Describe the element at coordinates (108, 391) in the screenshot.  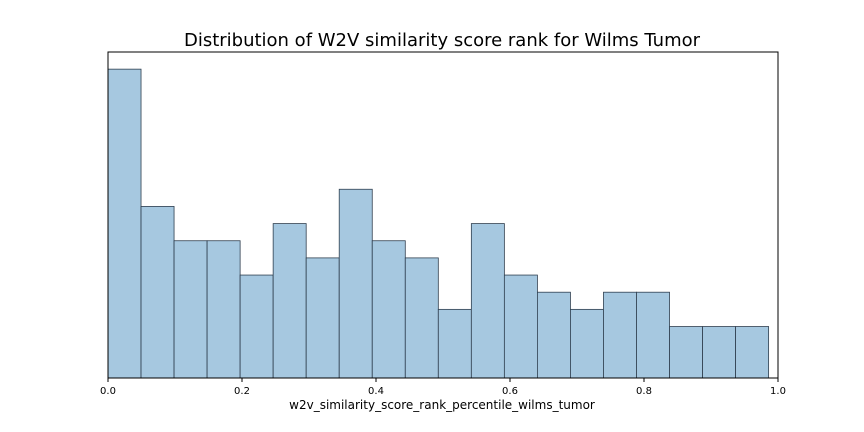
I see `x-tick-label-0: 0.0` at that location.